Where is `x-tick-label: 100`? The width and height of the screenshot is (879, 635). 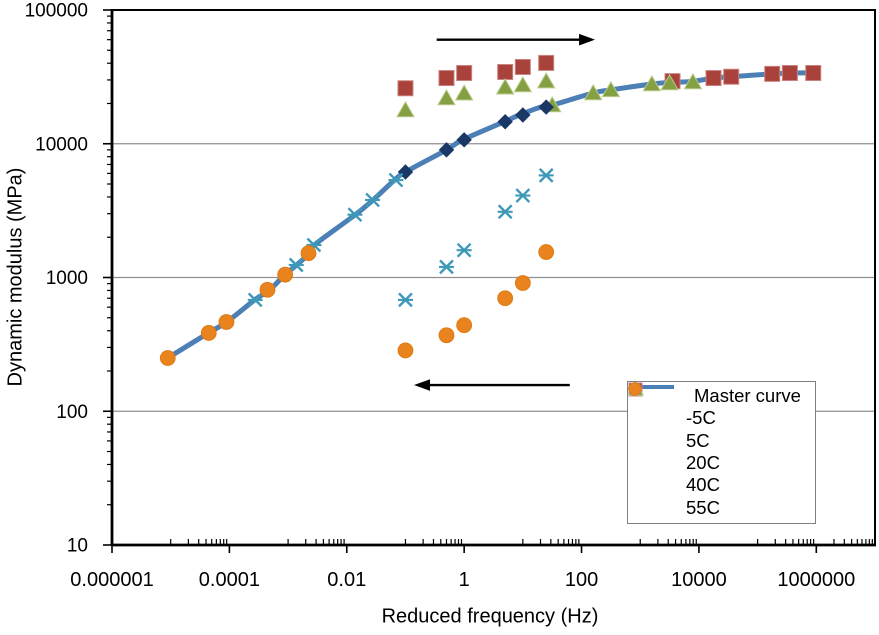
x-tick-label: 100 is located at coordinates (581, 580).